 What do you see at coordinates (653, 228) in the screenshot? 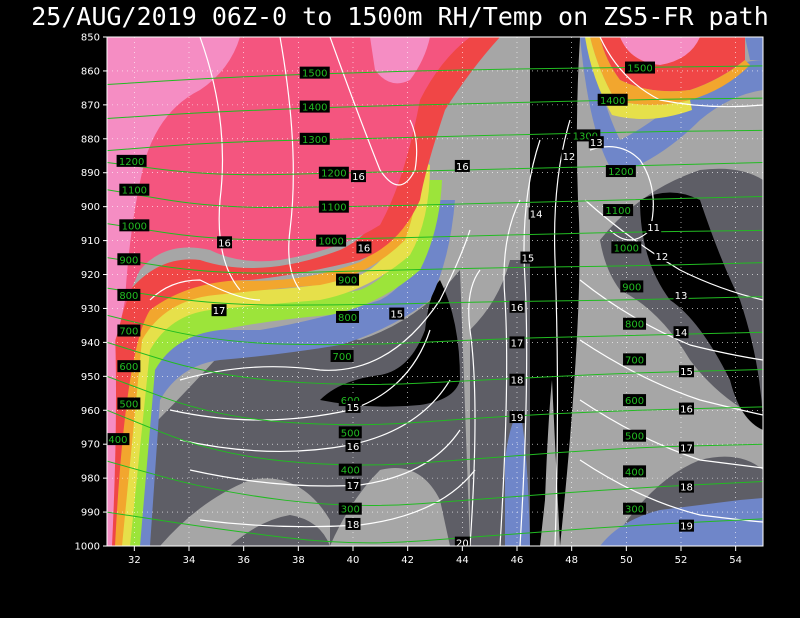
I see `temp-contour-label: 11` at bounding box center [653, 228].